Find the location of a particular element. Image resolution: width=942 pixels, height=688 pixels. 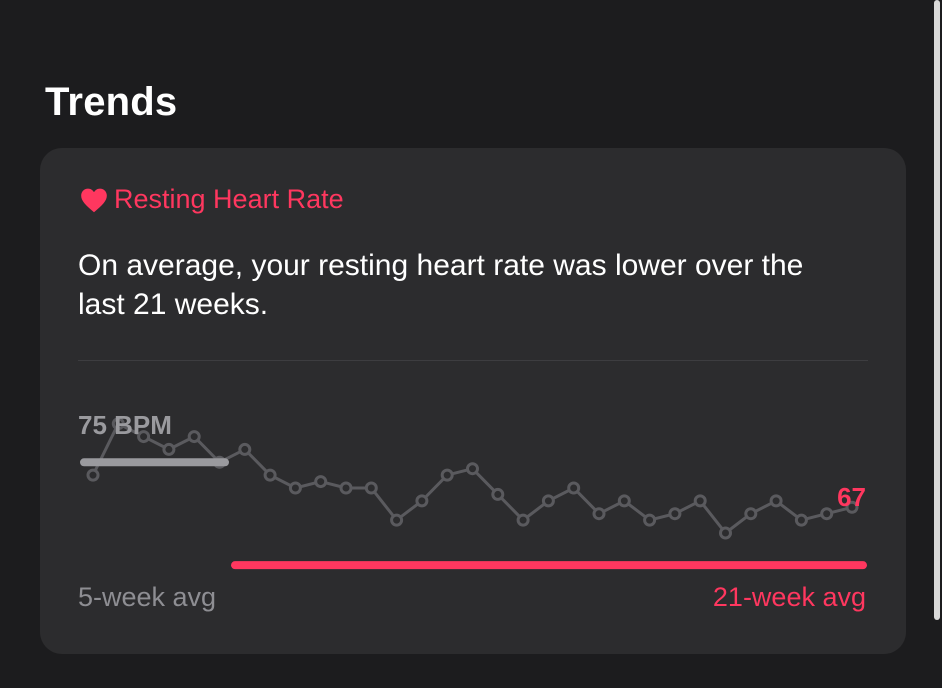

trend-line-group is located at coordinates (472, 478).